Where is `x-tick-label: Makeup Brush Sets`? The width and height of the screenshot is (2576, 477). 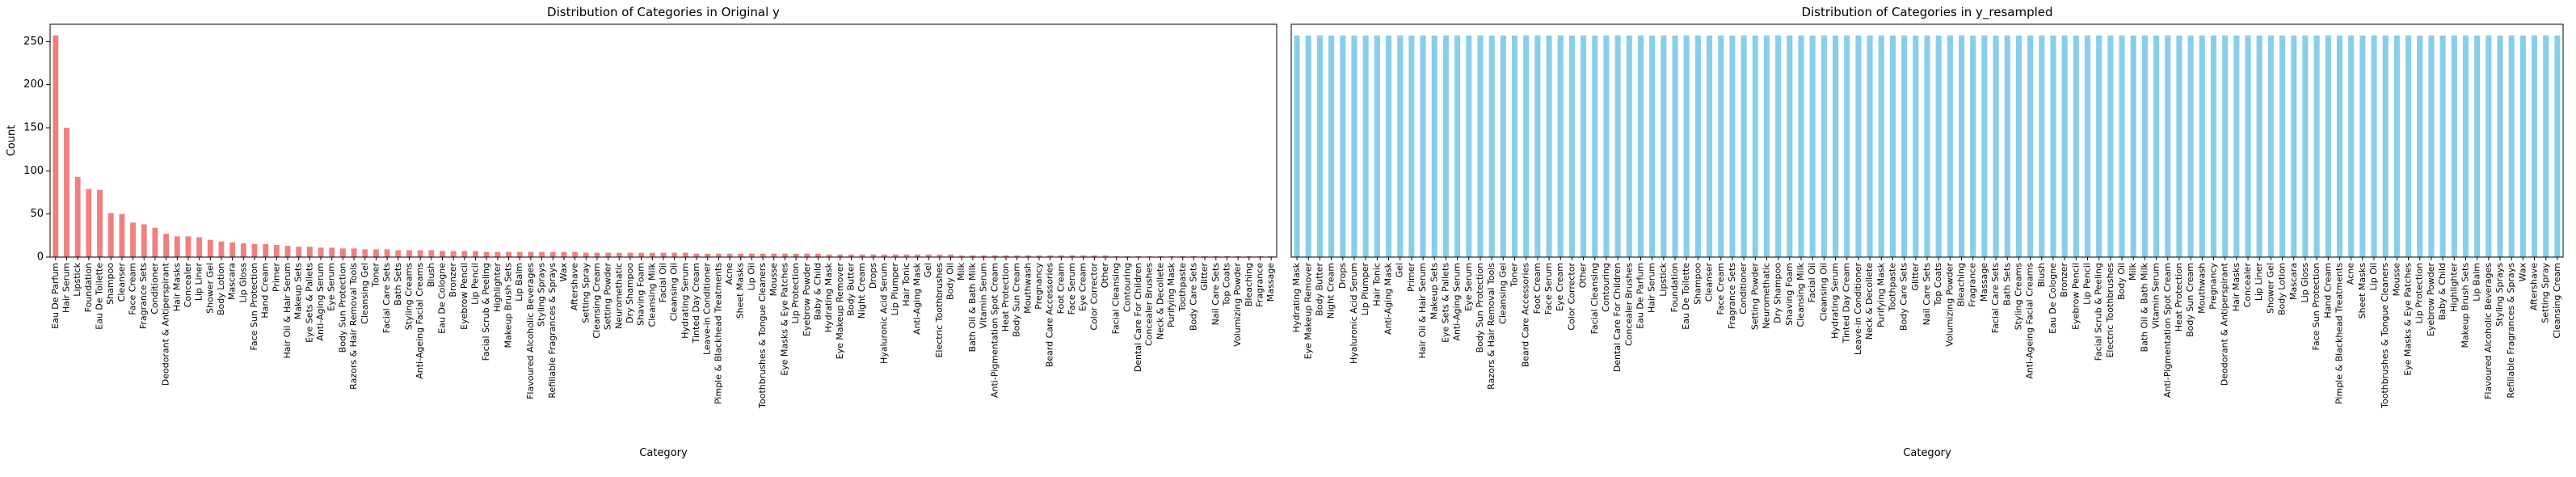
x-tick-label: Makeup Brush Sets is located at coordinates (2465, 306).